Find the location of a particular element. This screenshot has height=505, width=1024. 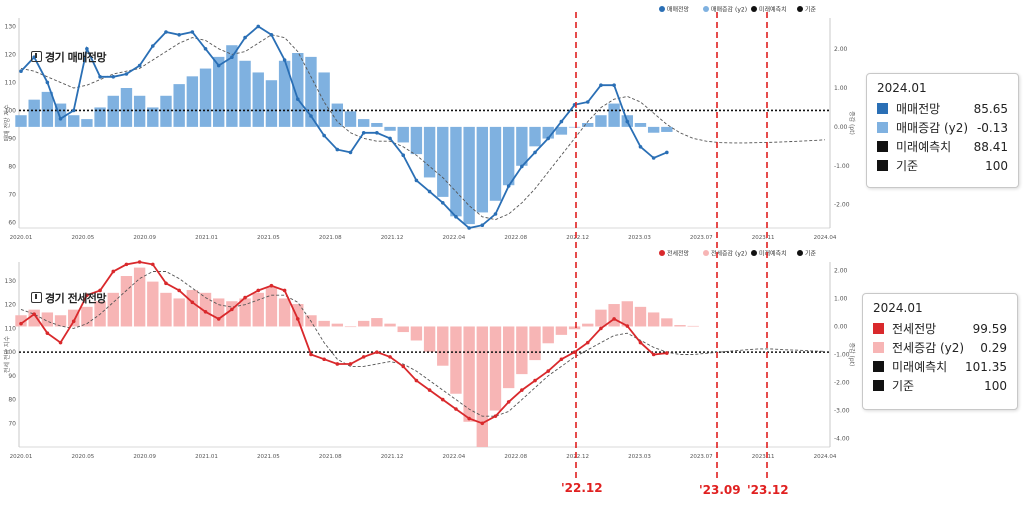

tooltip-date: 2024.01 is located at coordinates (898, 308).